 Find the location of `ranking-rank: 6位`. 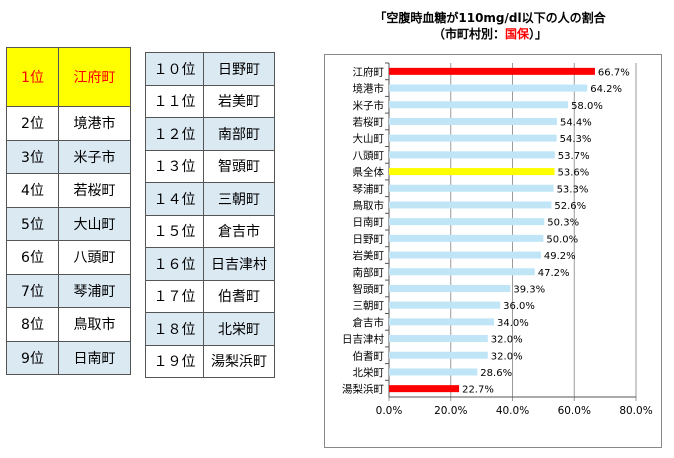

ranking-rank: 6位 is located at coordinates (32, 257).